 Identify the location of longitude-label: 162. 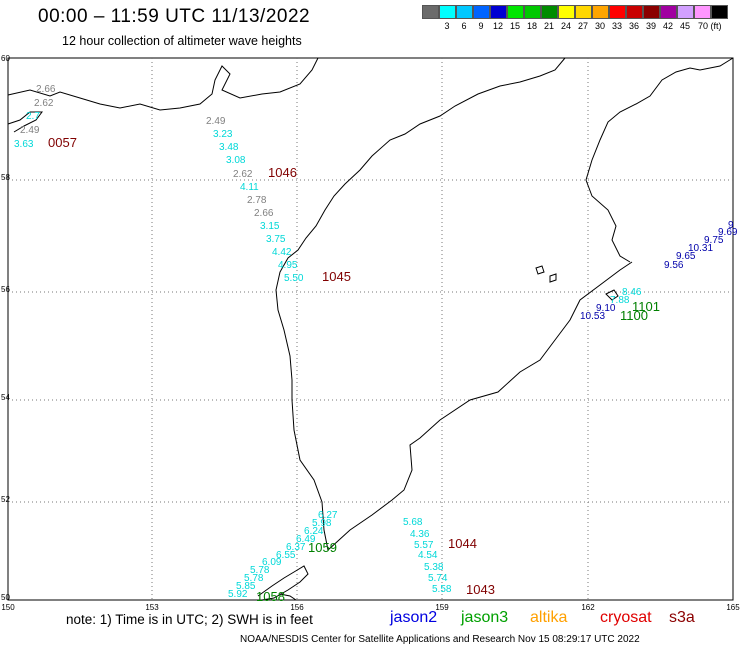
(588, 607).